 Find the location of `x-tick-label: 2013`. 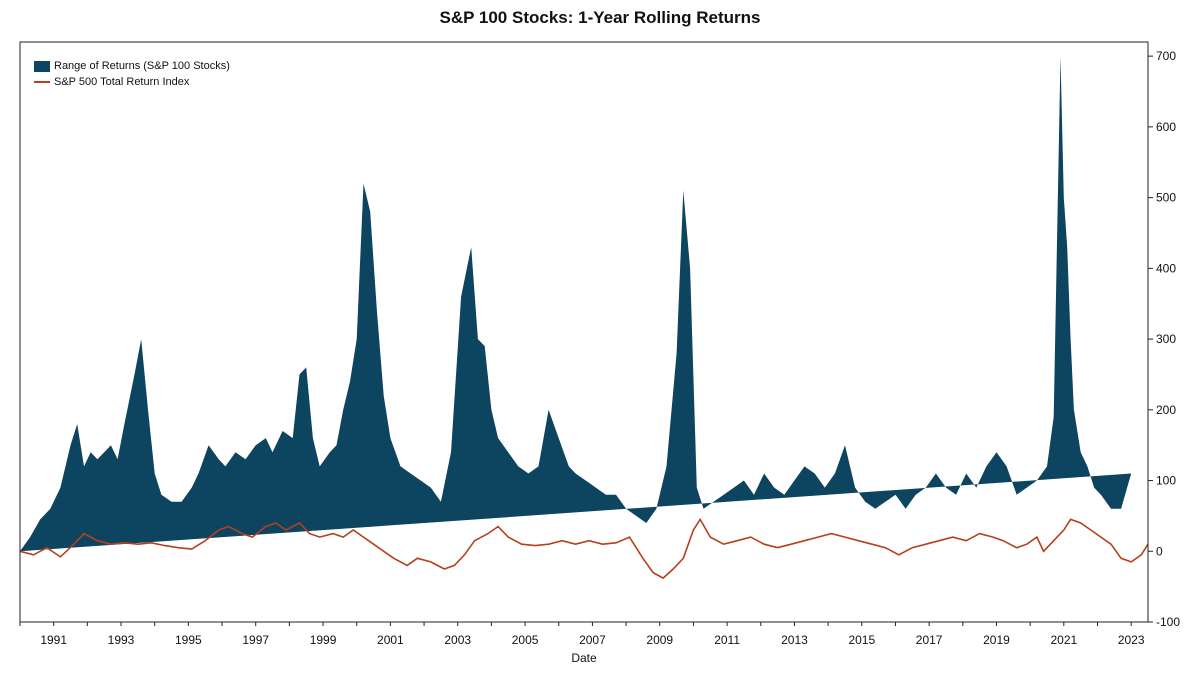

x-tick-label: 2013 is located at coordinates (794, 640).